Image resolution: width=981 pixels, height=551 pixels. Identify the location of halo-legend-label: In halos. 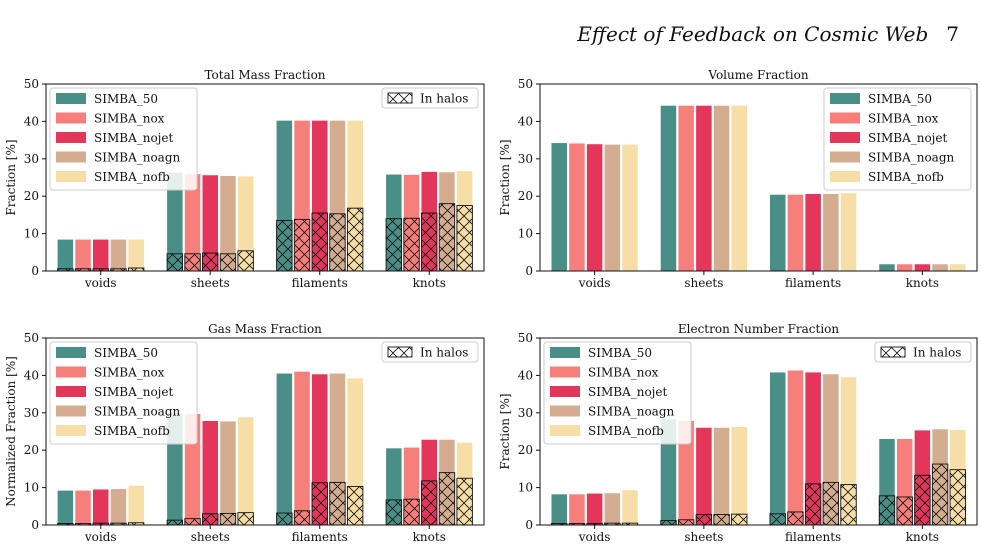
(937, 353).